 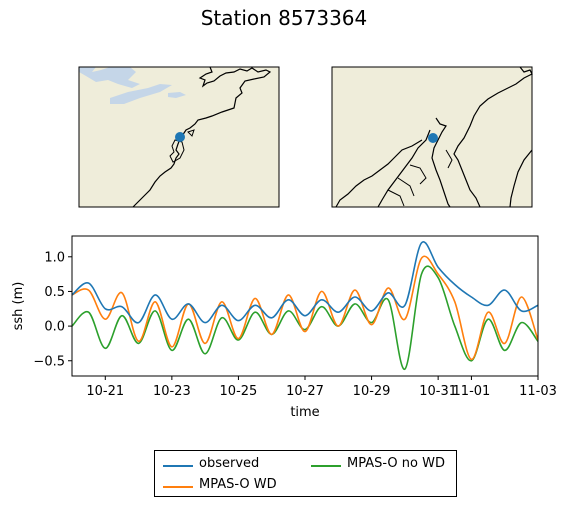 I want to click on zoomed-coastline, so click(x=434, y=137).